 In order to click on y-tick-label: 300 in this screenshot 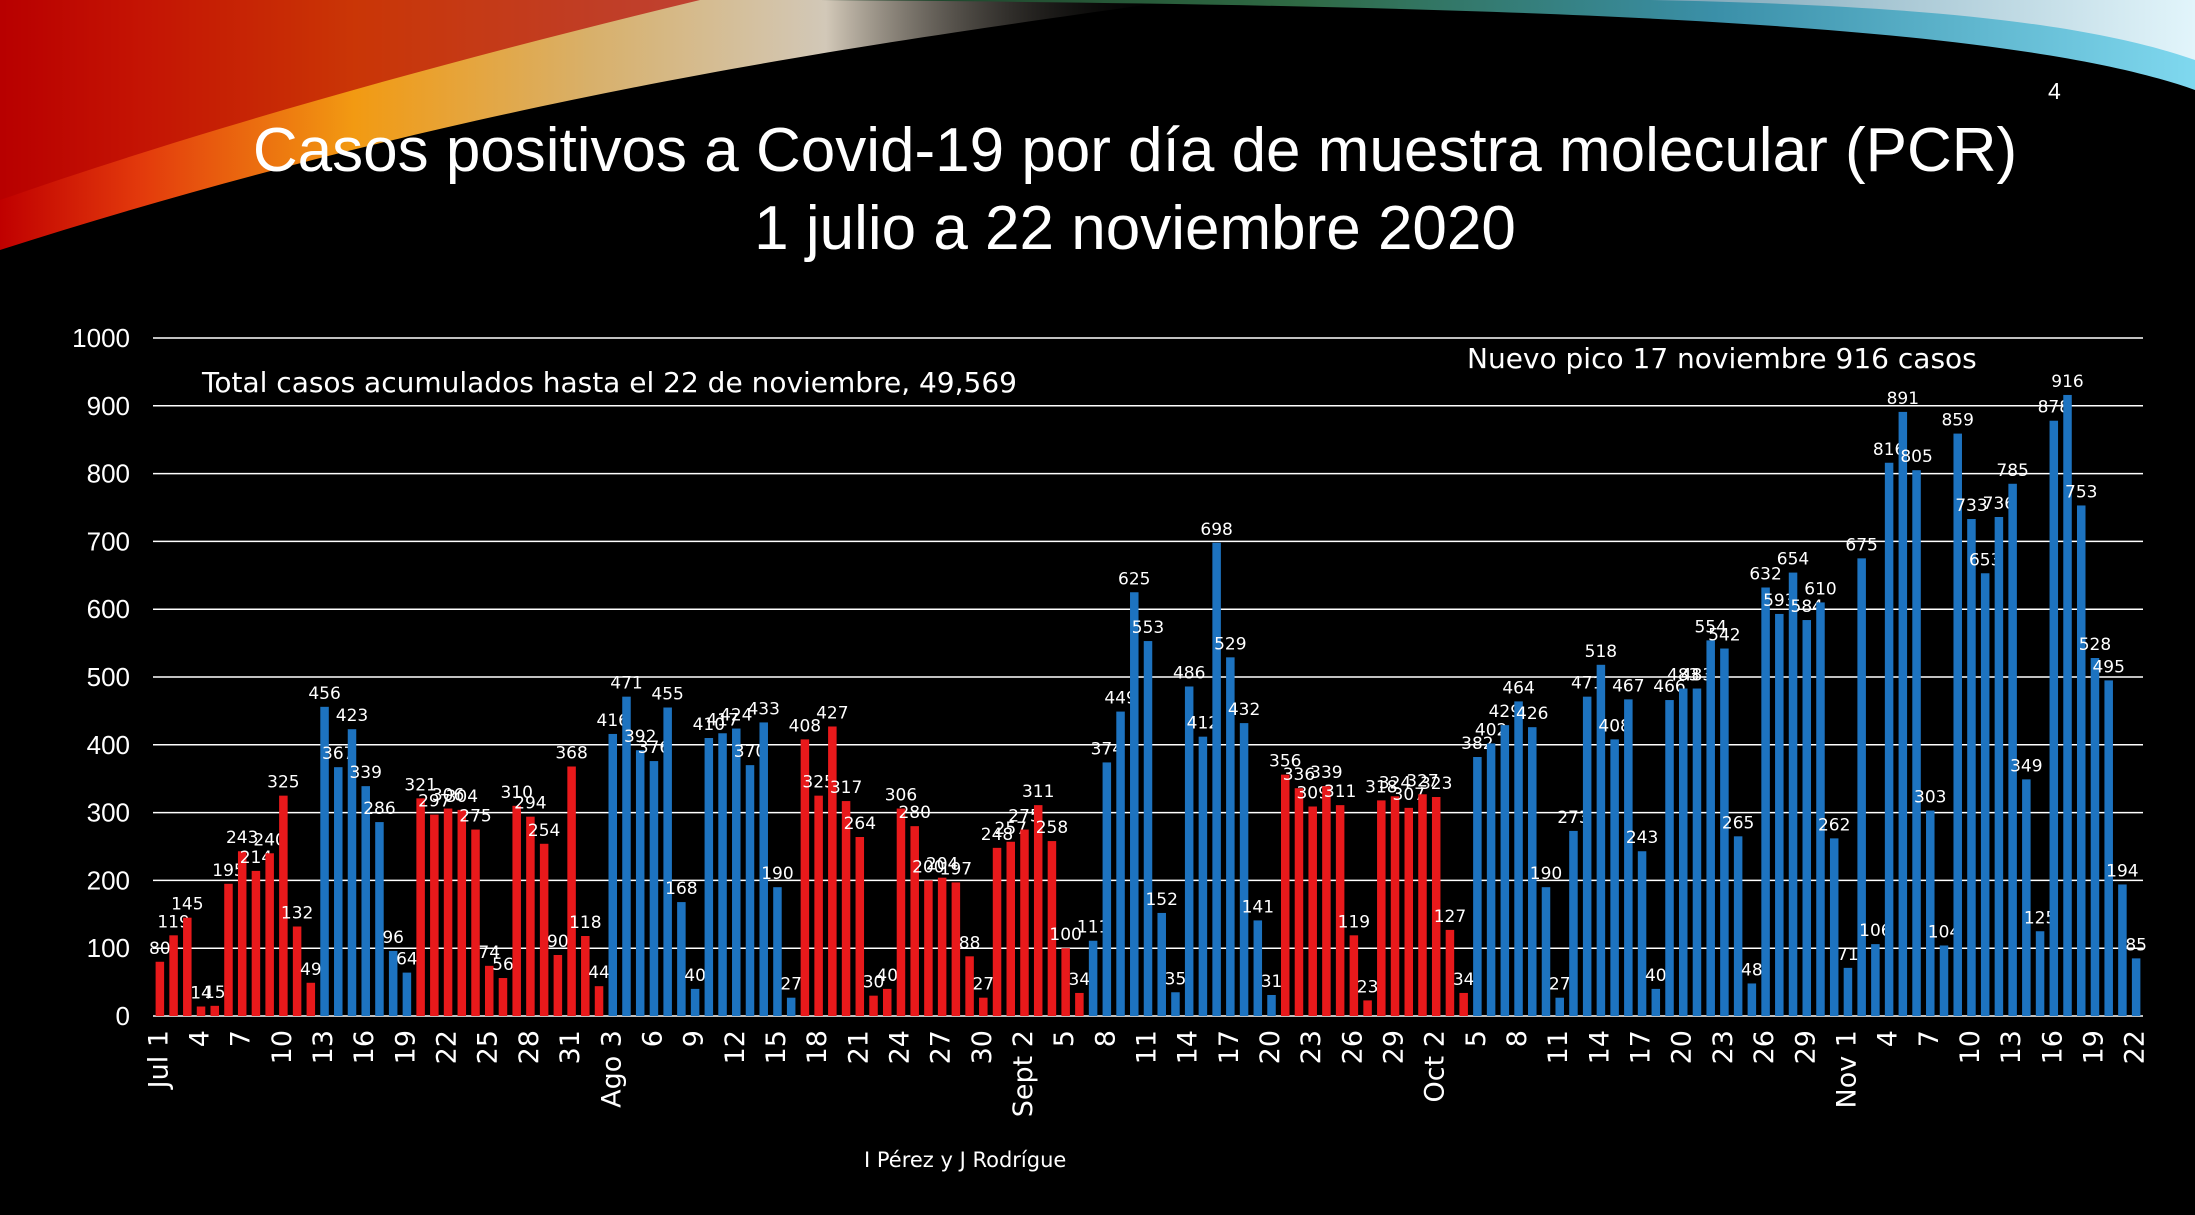, I will do `click(108, 813)`.